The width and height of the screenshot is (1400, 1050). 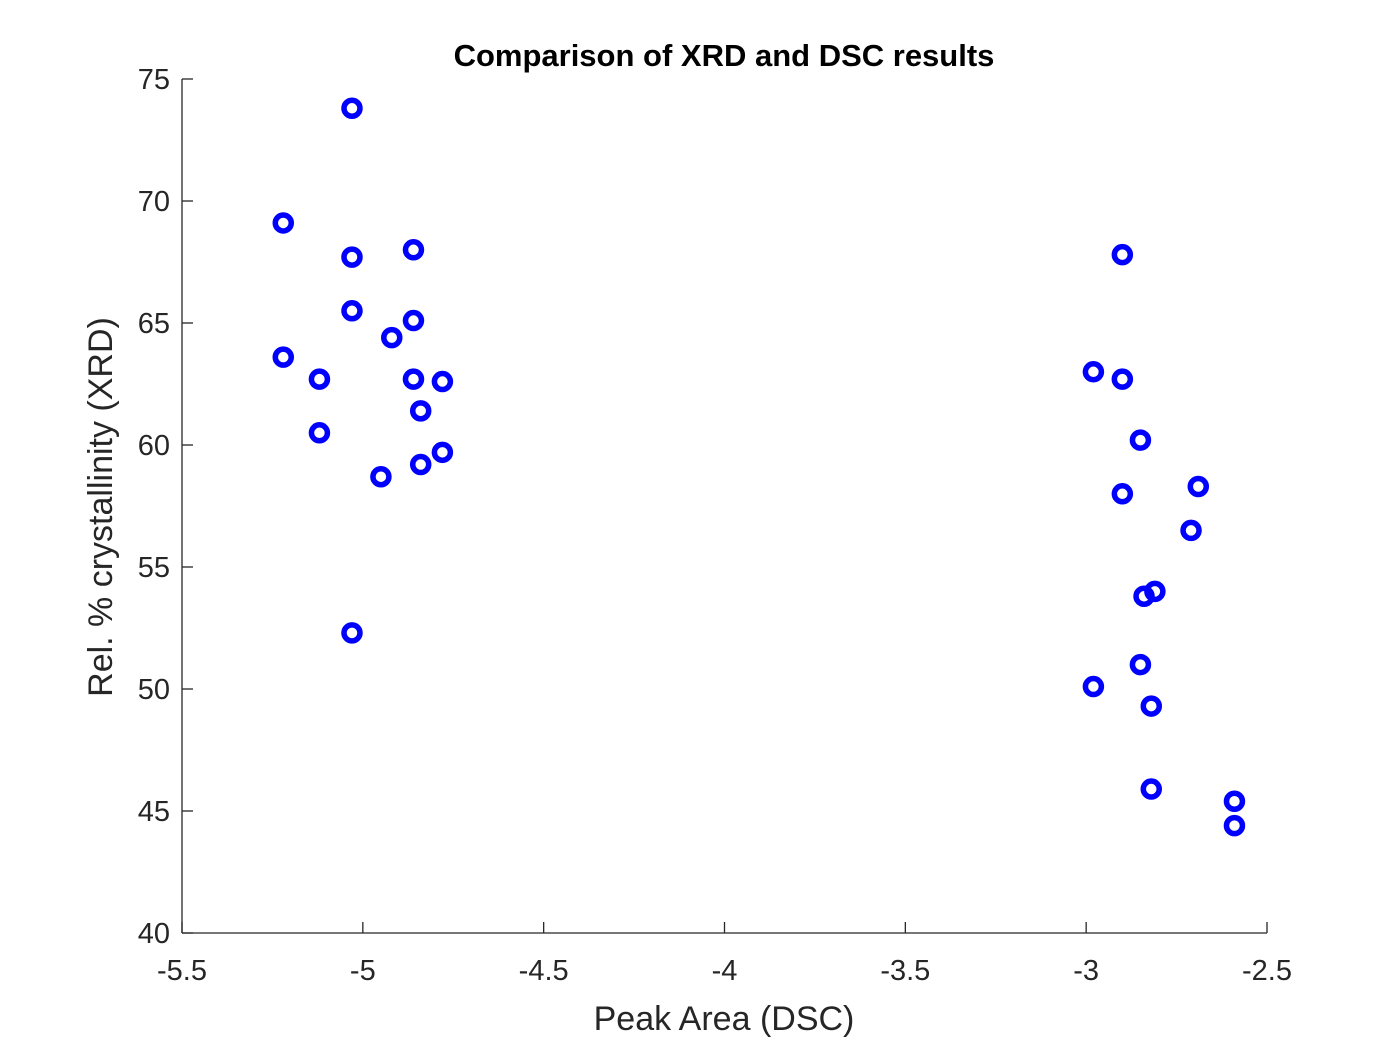 What do you see at coordinates (154, 80) in the screenshot?
I see `y-tick-label: 75` at bounding box center [154, 80].